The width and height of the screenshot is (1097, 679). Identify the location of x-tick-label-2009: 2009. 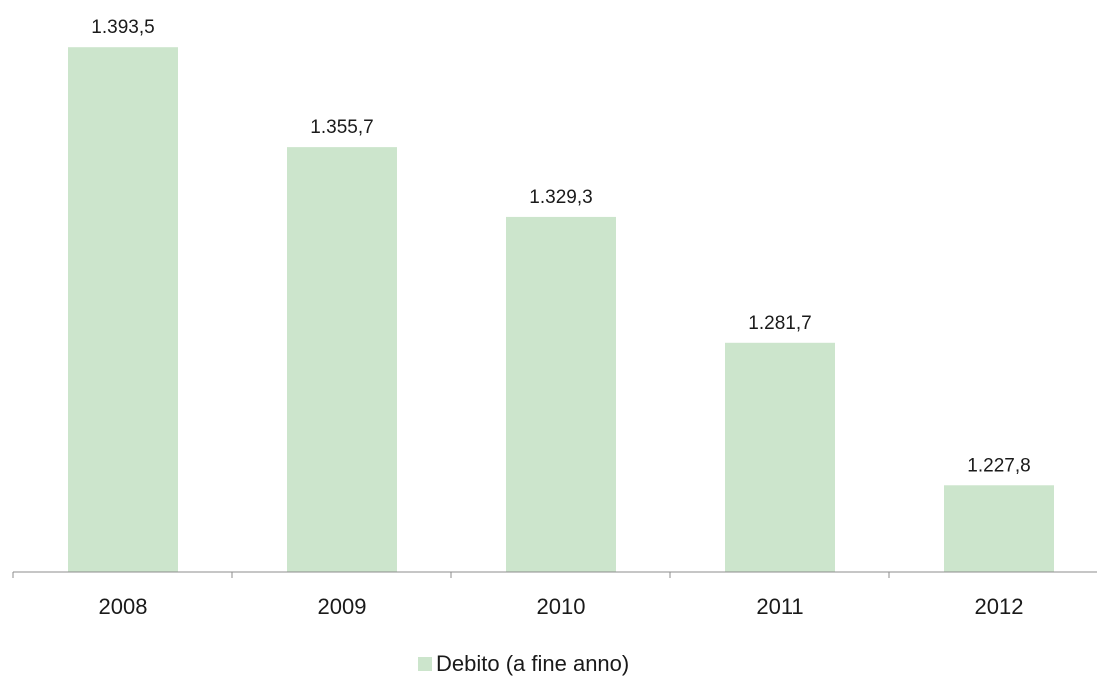
(342, 606).